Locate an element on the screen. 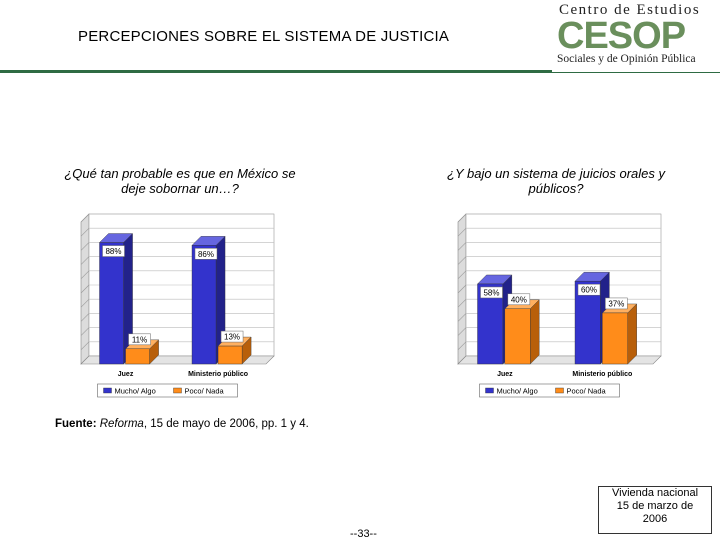  survey-note: Vivienda nacional 15 de marzo de 2006 is located at coordinates (655, 510).